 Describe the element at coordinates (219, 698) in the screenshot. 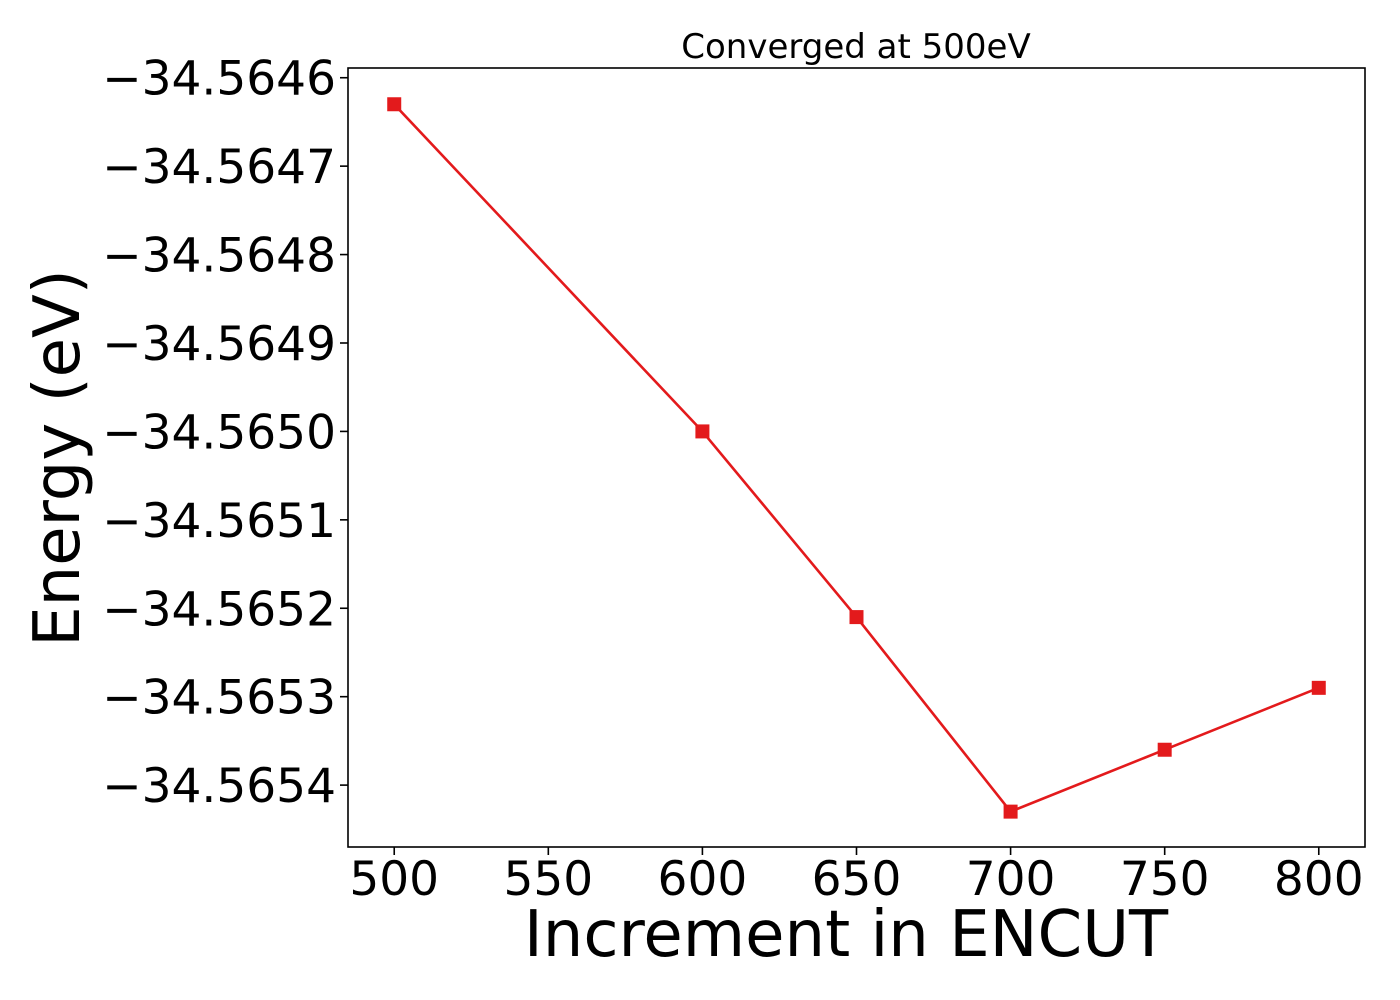

I see `y-tick-label: −34.5653` at that location.